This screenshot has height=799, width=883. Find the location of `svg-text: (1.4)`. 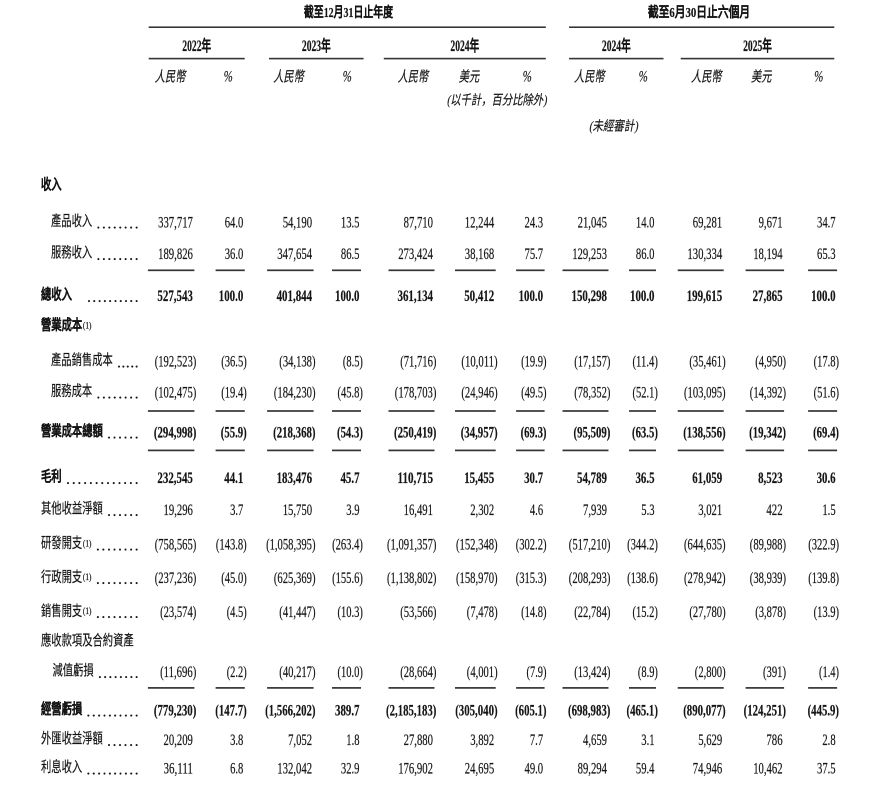

svg-text: (1.4) is located at coordinates (829, 672).